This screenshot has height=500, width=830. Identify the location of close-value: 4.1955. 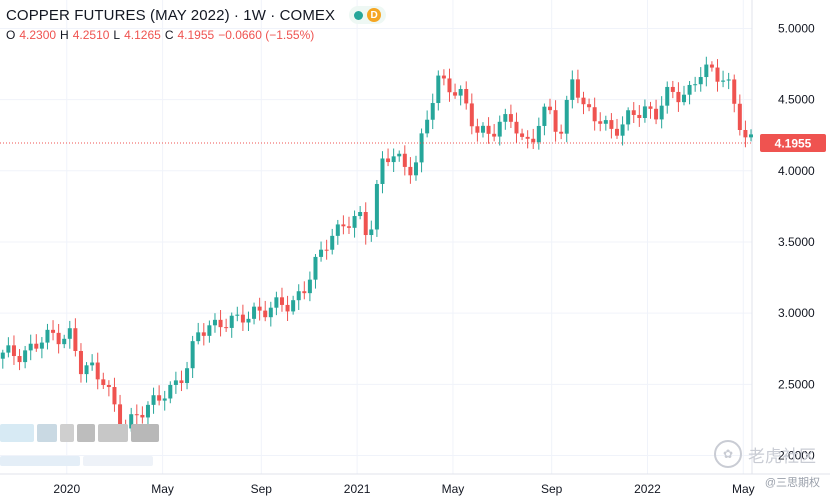
(196, 35).